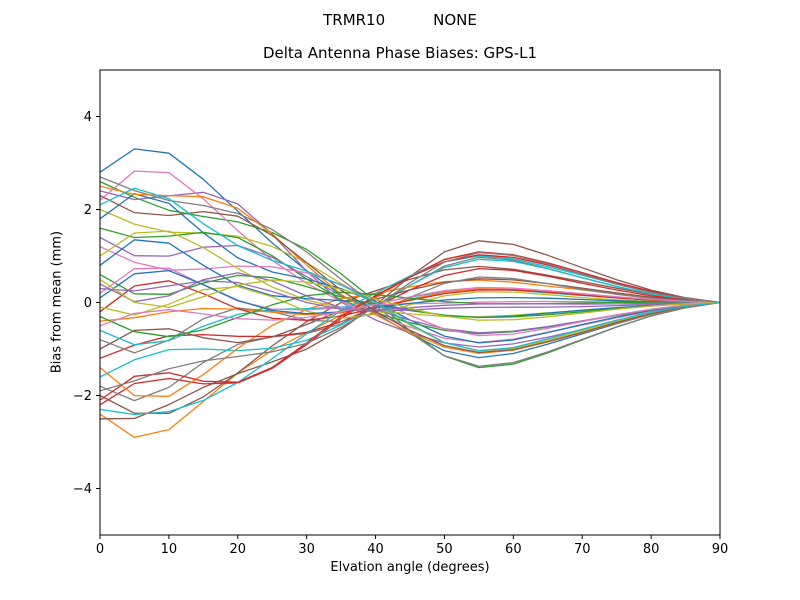 The width and height of the screenshot is (800, 600). Describe the element at coordinates (100, 549) in the screenshot. I see `x-tick-label: 0` at that location.